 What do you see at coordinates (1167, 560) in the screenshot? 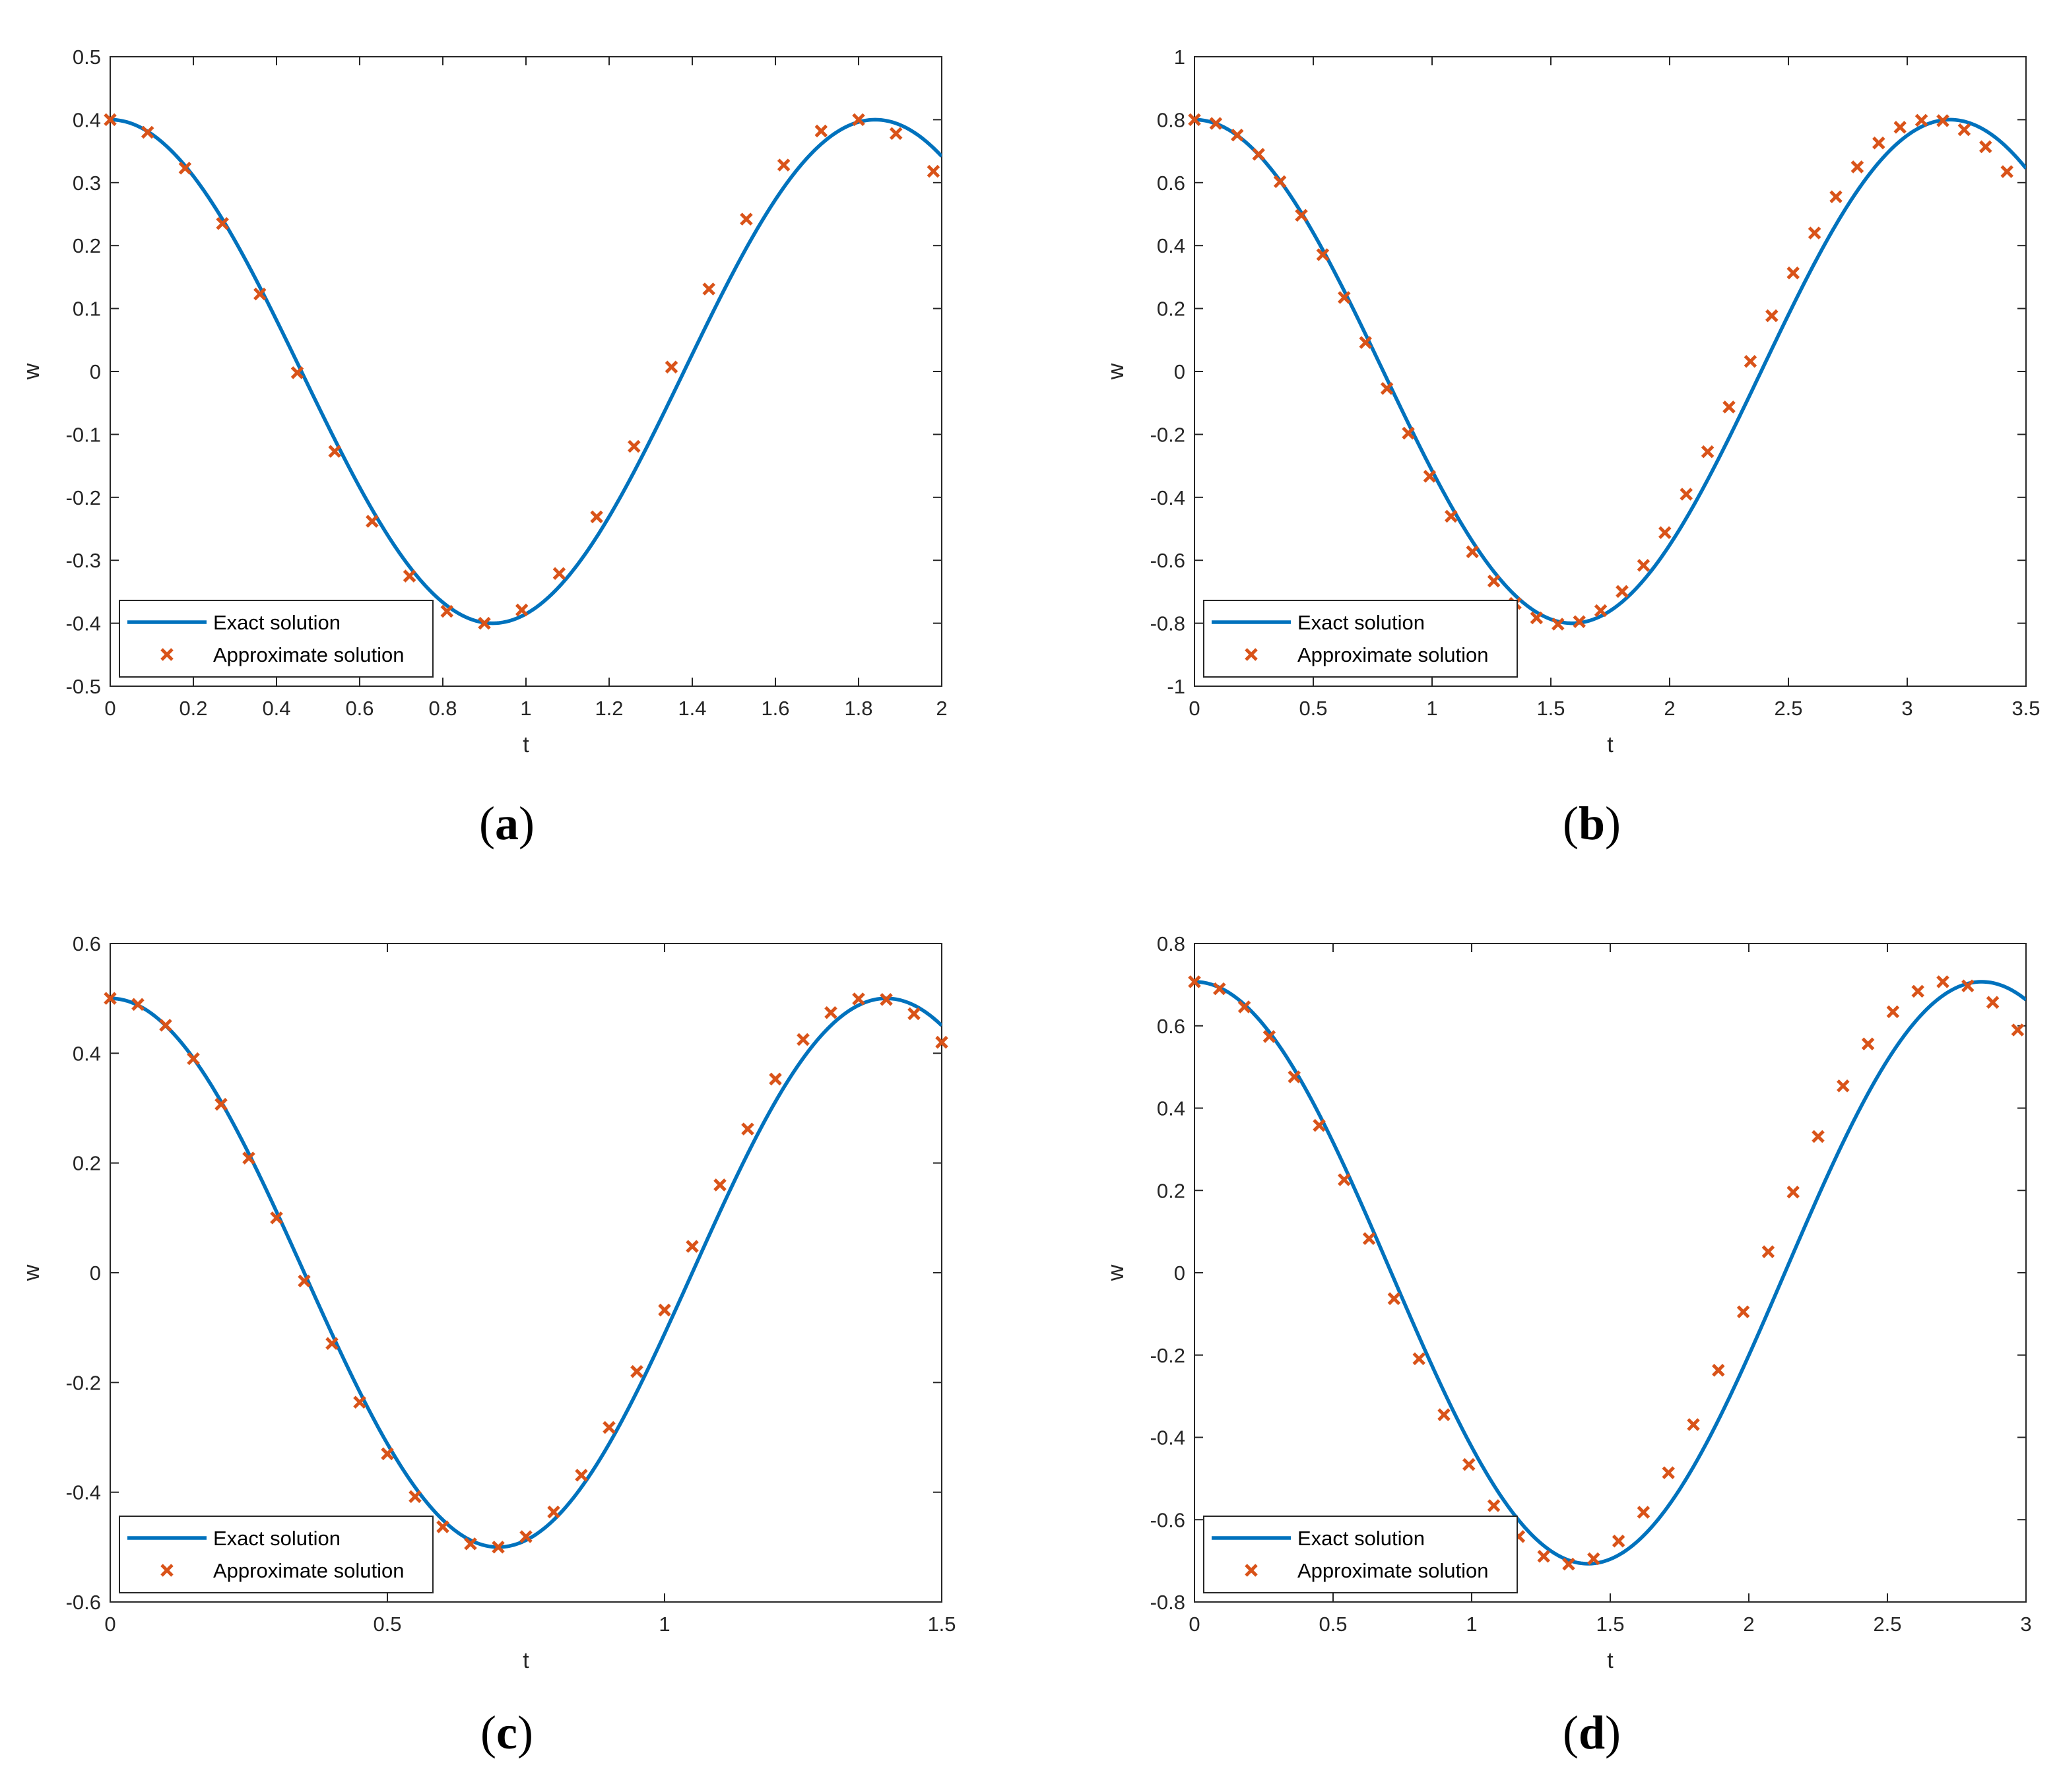
I see `y-tick-label: -0.6` at bounding box center [1167, 560].